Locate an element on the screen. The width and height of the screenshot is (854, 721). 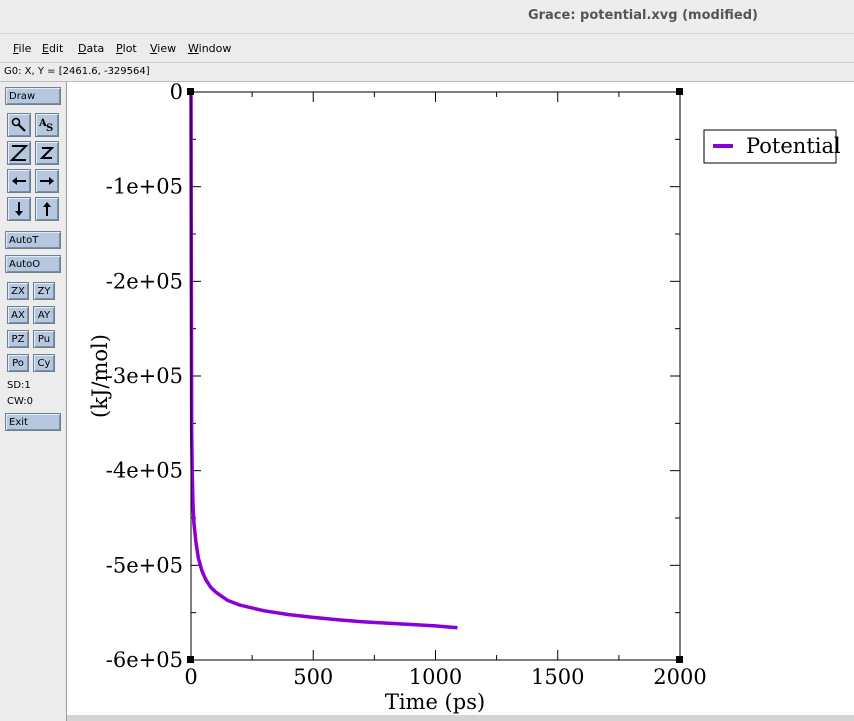
y-tick-label: -2e+05 is located at coordinates (144, 281).